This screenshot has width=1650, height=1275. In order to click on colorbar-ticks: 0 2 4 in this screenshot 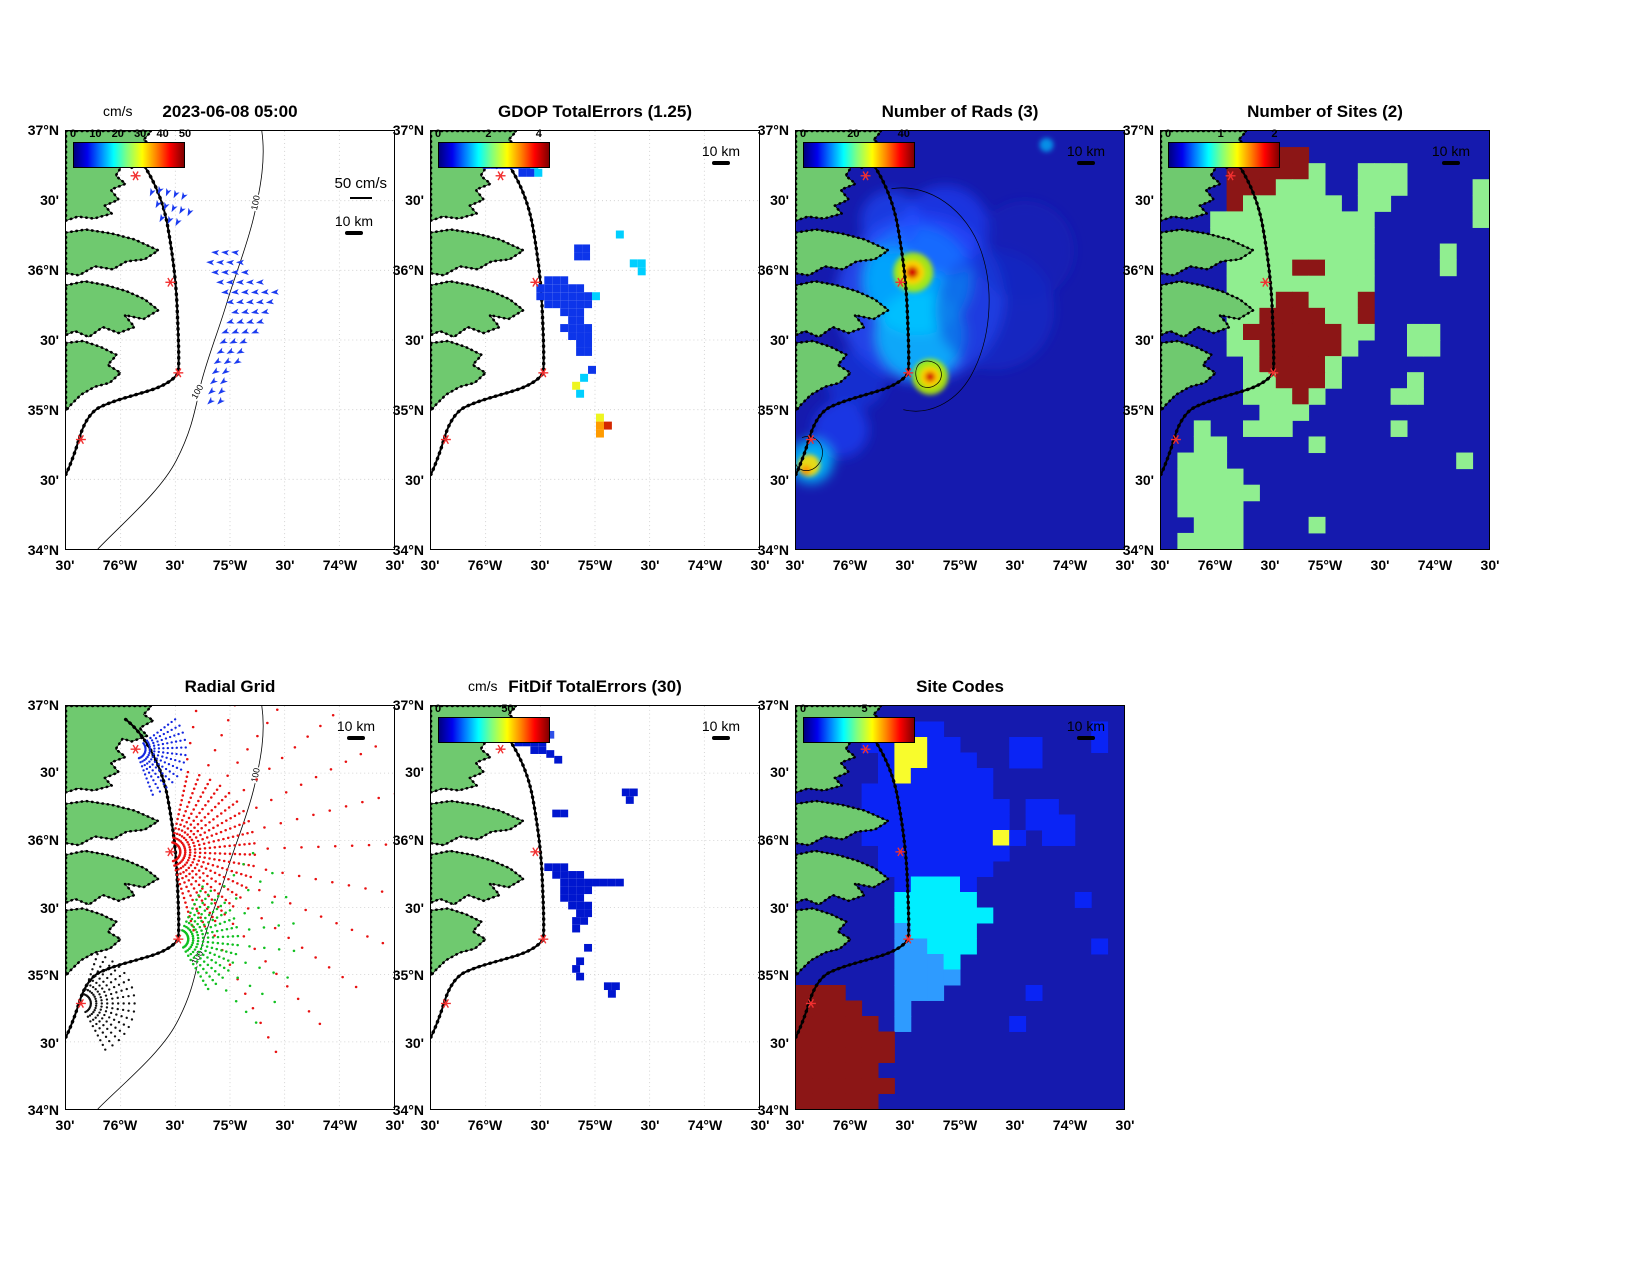, I will do `click(492, 134)`.